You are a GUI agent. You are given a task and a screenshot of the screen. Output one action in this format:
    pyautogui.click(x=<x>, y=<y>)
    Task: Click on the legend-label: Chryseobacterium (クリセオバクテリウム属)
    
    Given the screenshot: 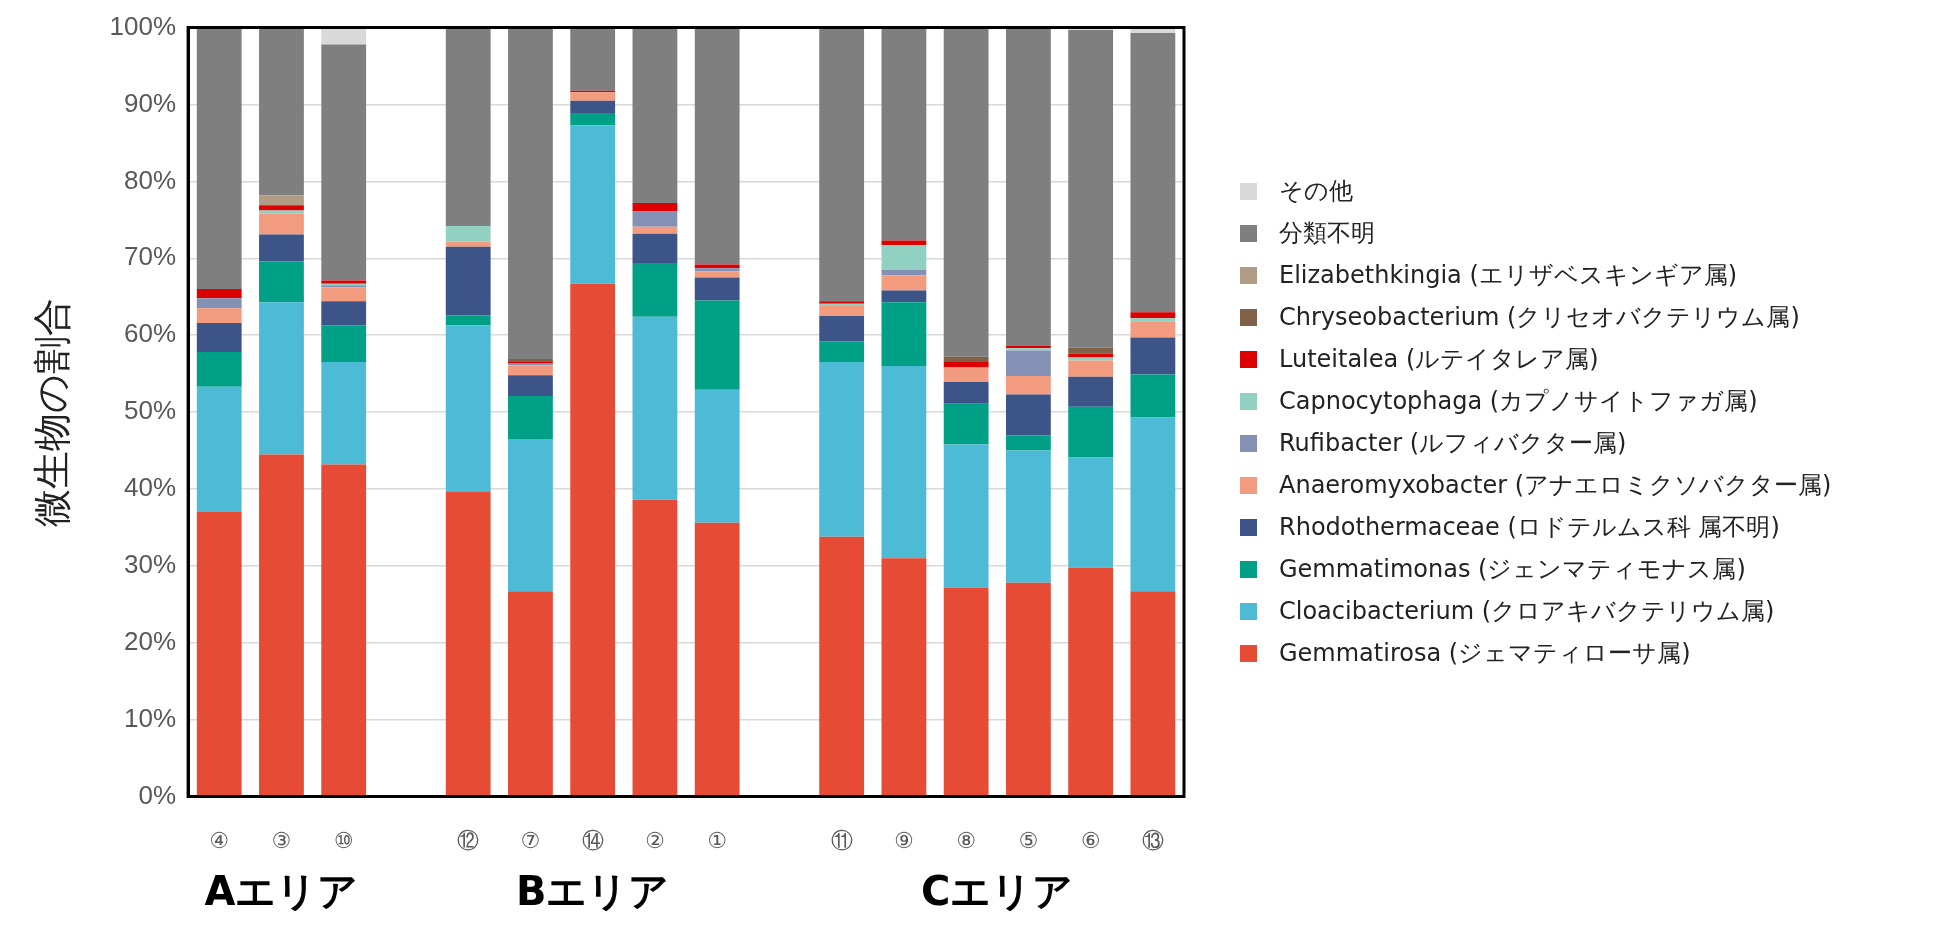 What is the action you would take?
    pyautogui.click(x=1539, y=317)
    